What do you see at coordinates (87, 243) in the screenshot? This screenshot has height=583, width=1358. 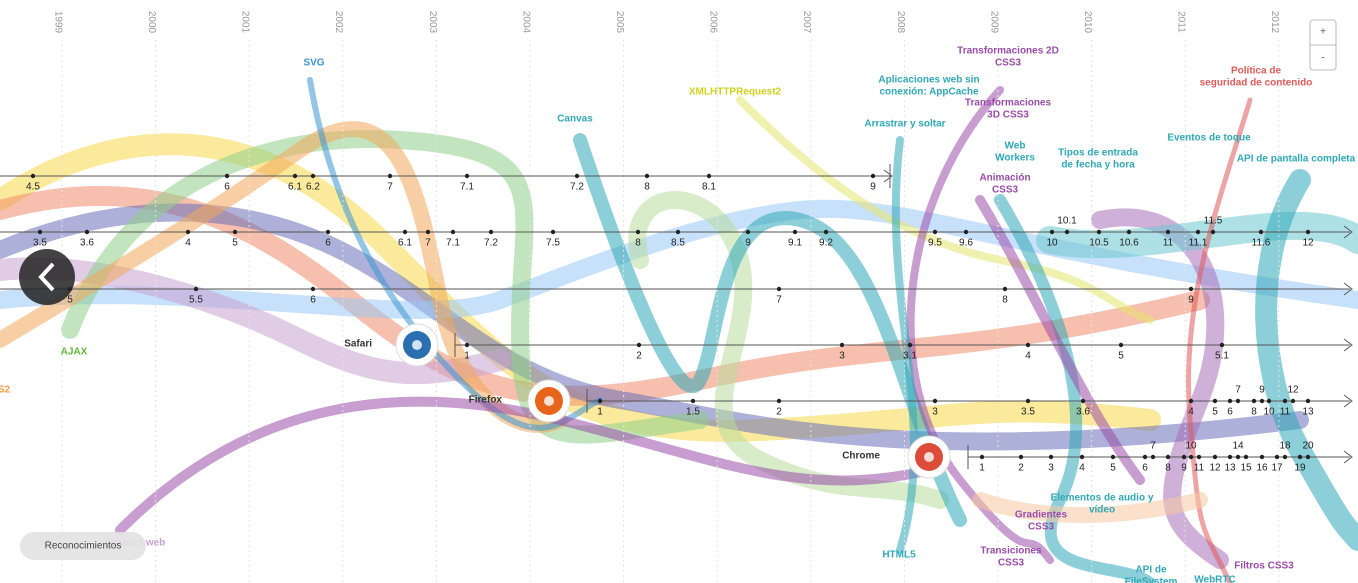 I see `version-label: 3.6` at bounding box center [87, 243].